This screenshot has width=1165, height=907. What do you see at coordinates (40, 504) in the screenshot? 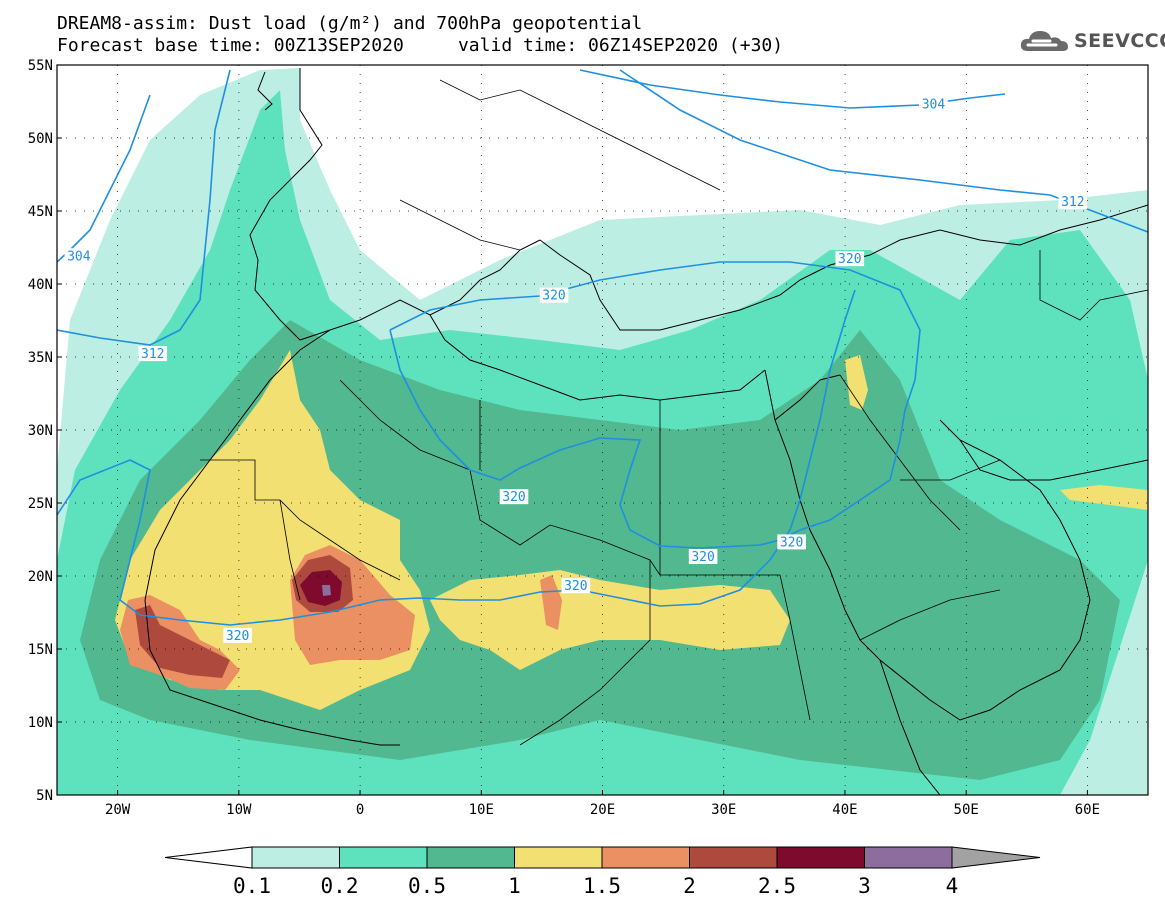
I see `lat-tick-label: 25N` at bounding box center [40, 504].